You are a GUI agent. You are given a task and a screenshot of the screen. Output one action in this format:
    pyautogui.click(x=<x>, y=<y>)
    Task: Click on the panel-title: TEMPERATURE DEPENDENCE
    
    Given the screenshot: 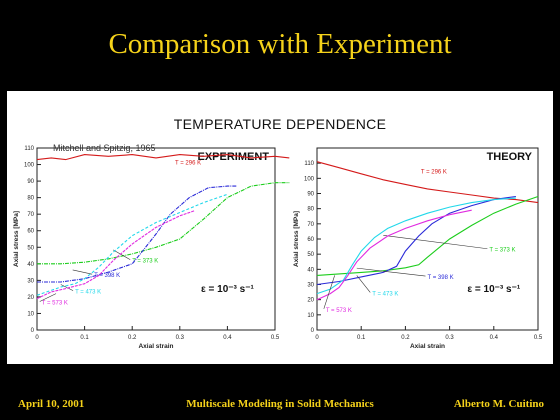 What is the action you would take?
    pyautogui.click(x=280, y=124)
    